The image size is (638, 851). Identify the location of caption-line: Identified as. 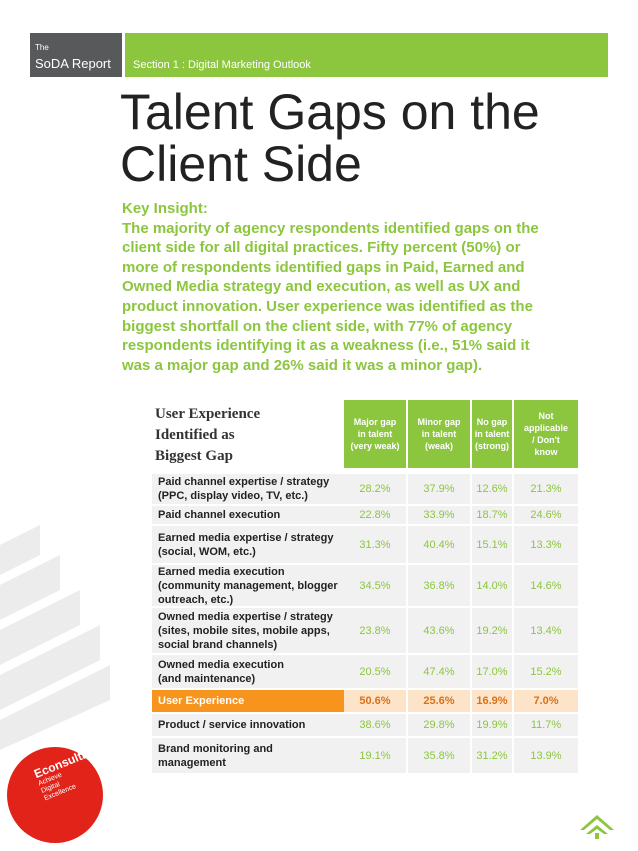
(195, 435).